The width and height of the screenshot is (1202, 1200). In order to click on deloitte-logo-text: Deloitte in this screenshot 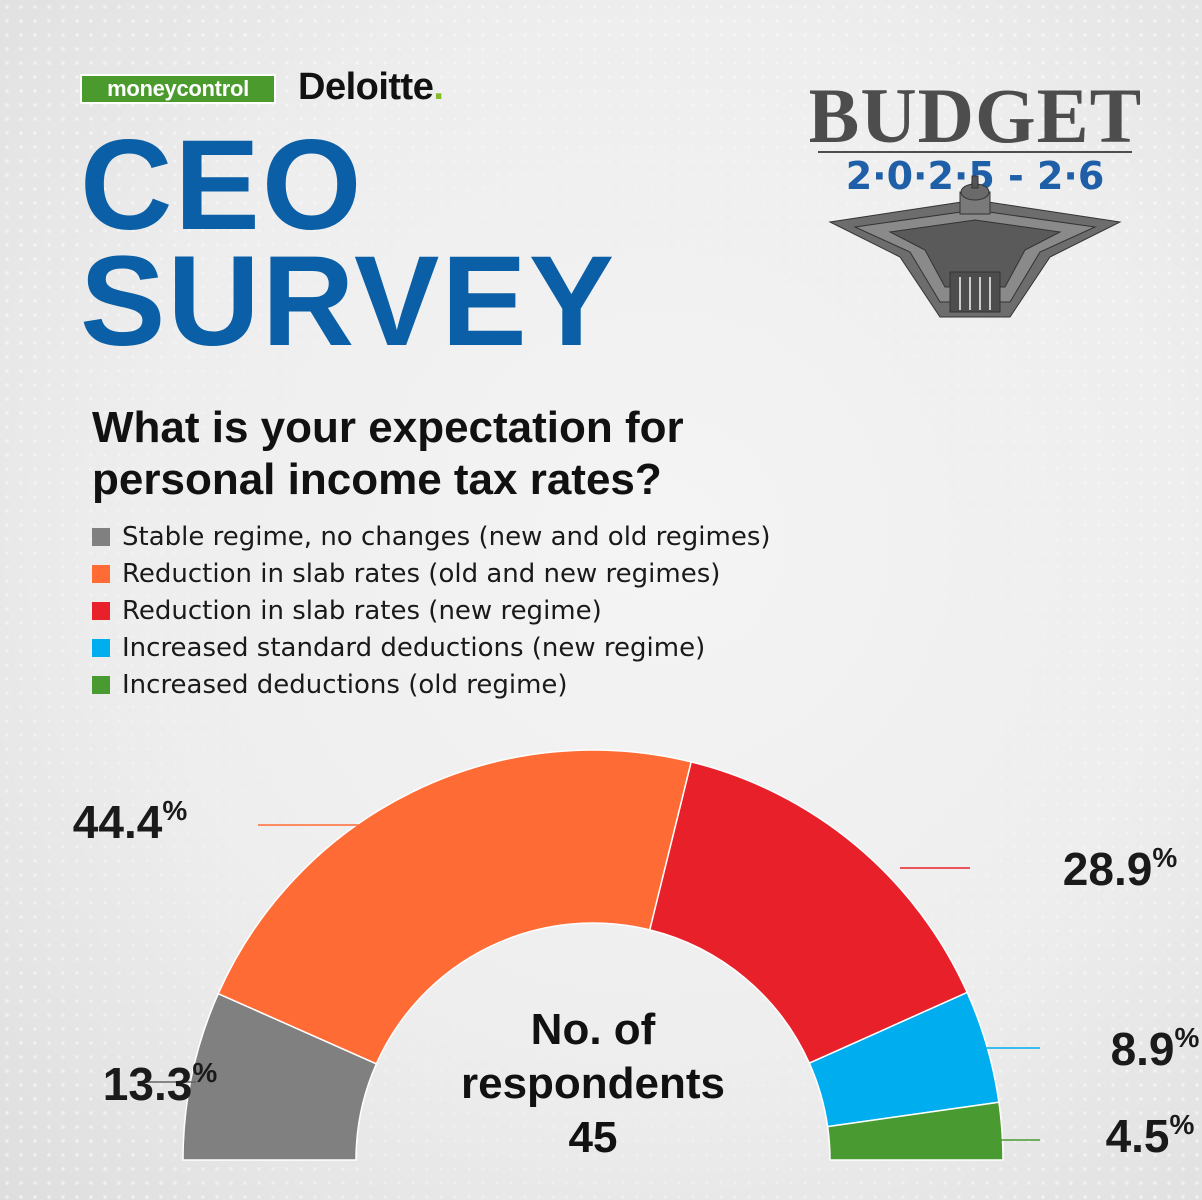, I will do `click(366, 87)`.